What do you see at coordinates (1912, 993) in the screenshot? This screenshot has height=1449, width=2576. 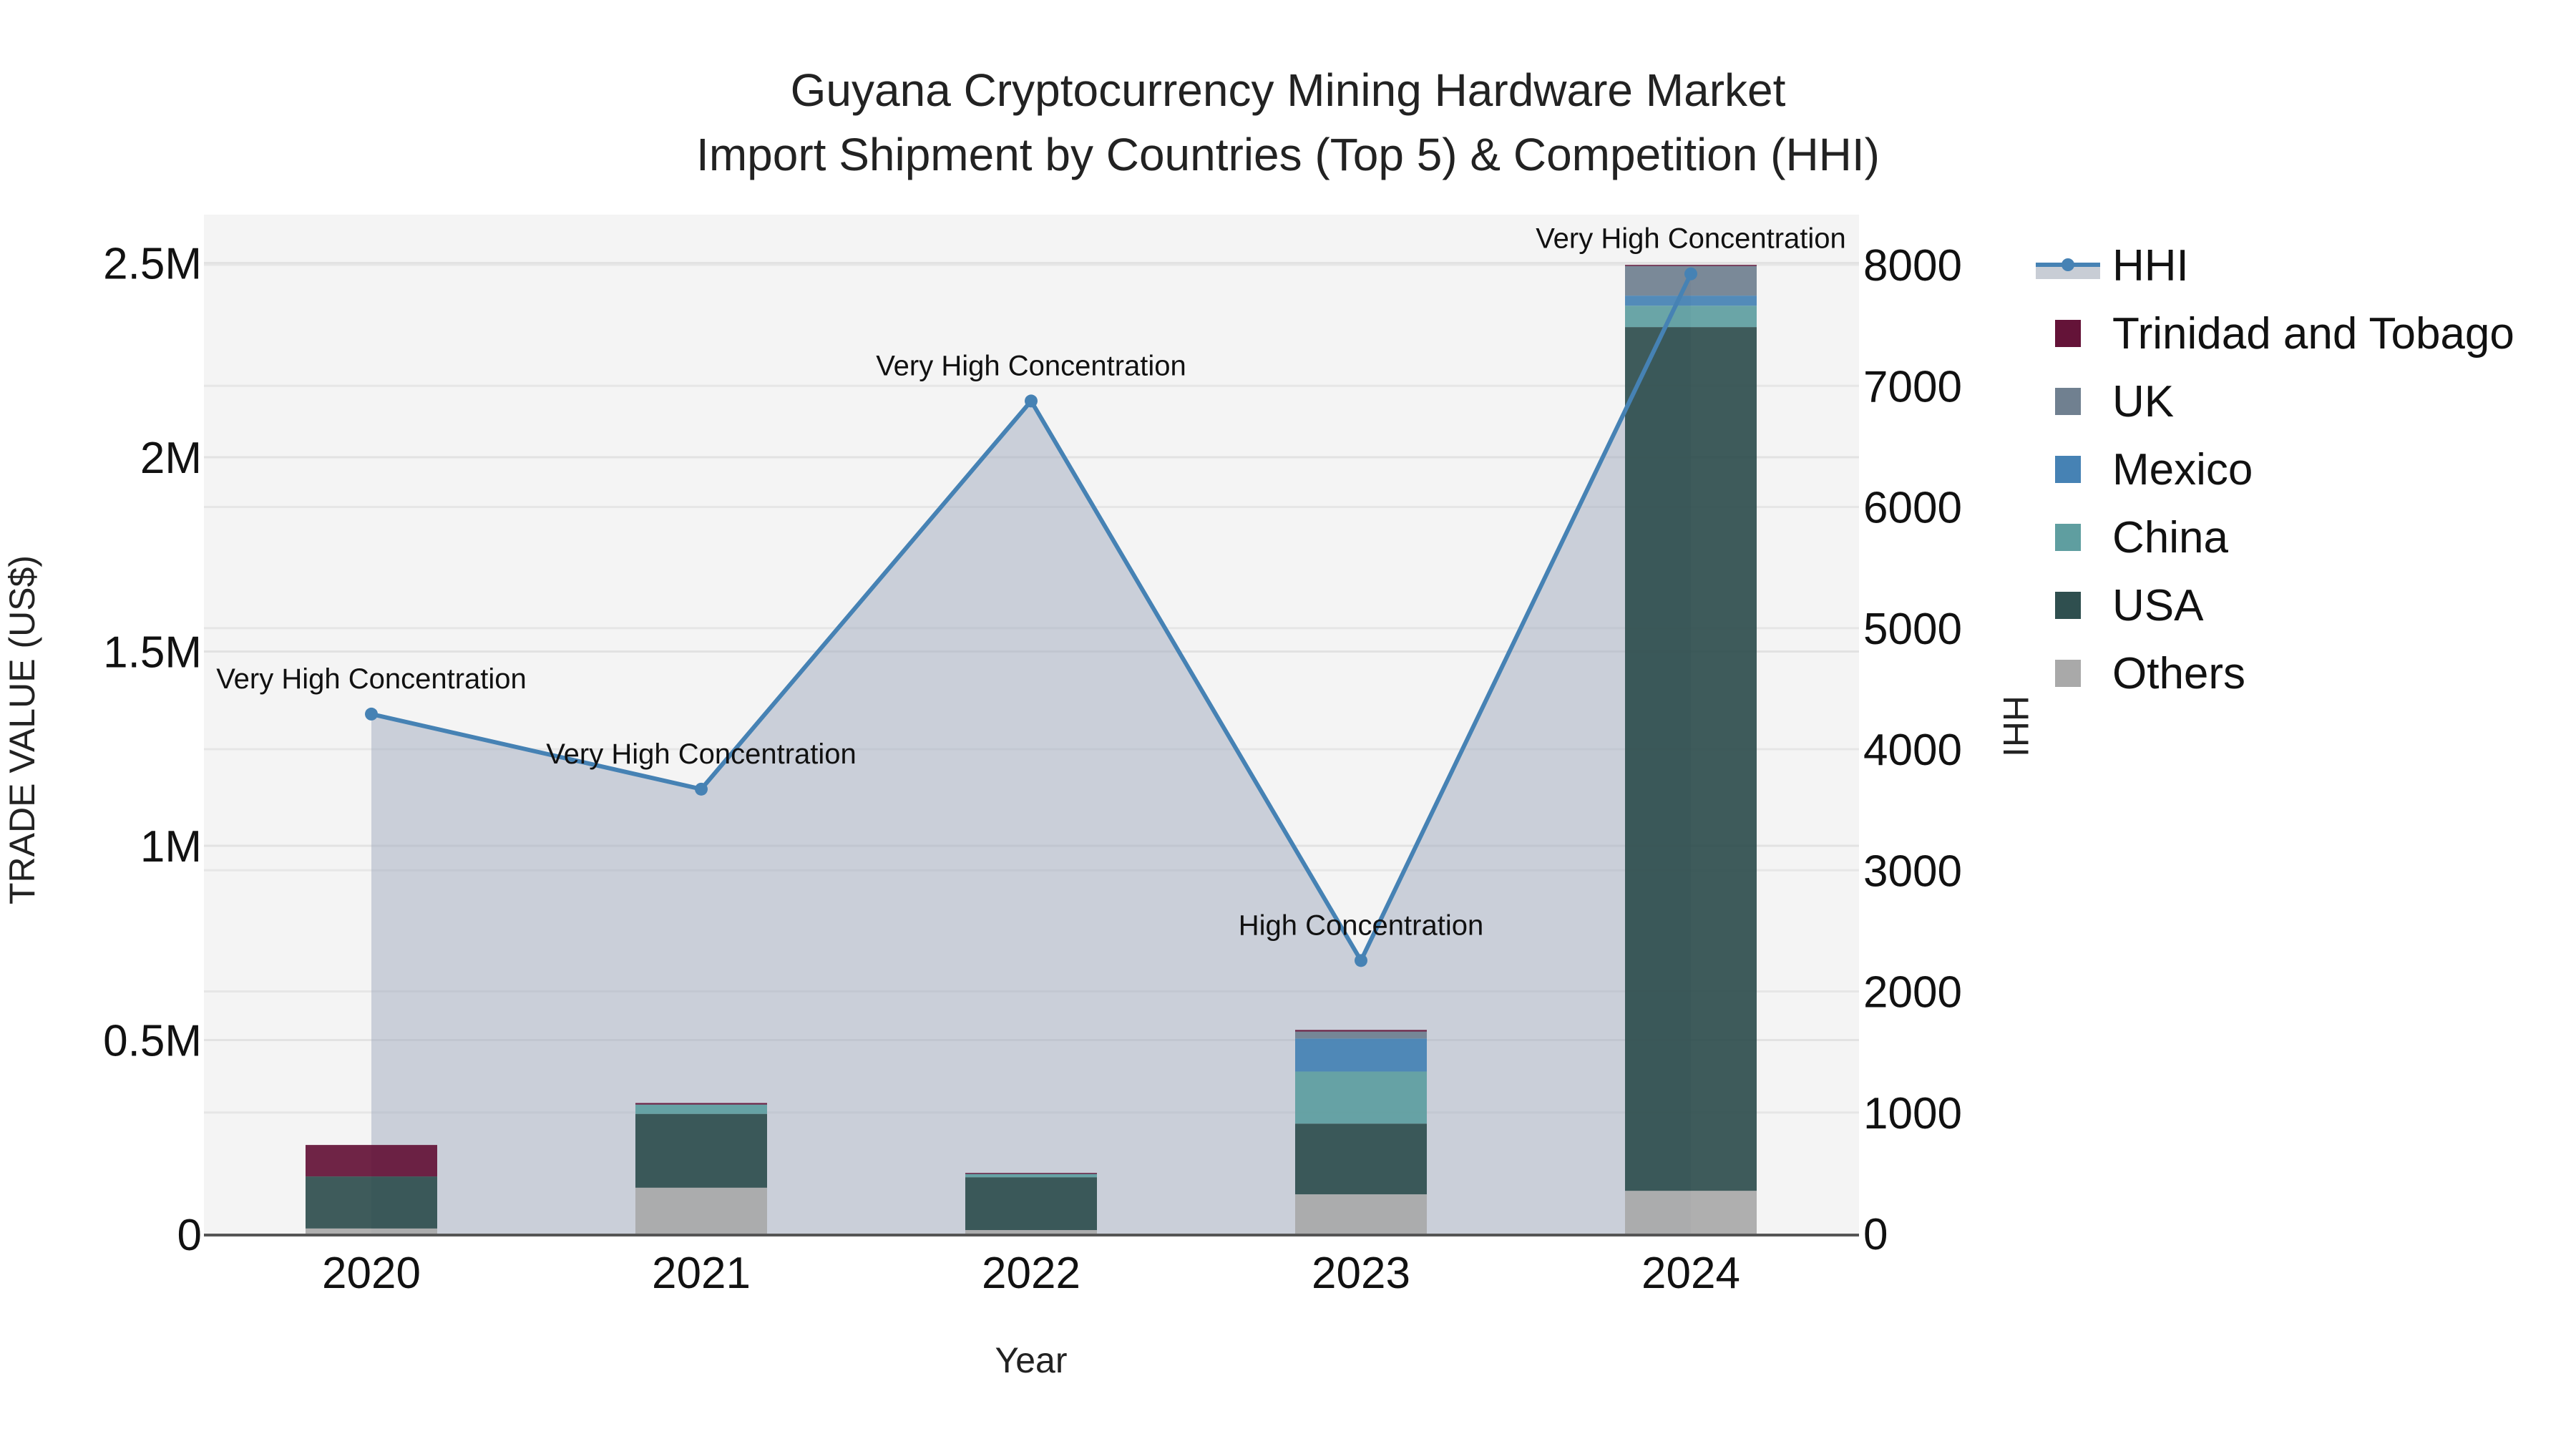 I see `y2-tick-label: 2000` at bounding box center [1912, 993].